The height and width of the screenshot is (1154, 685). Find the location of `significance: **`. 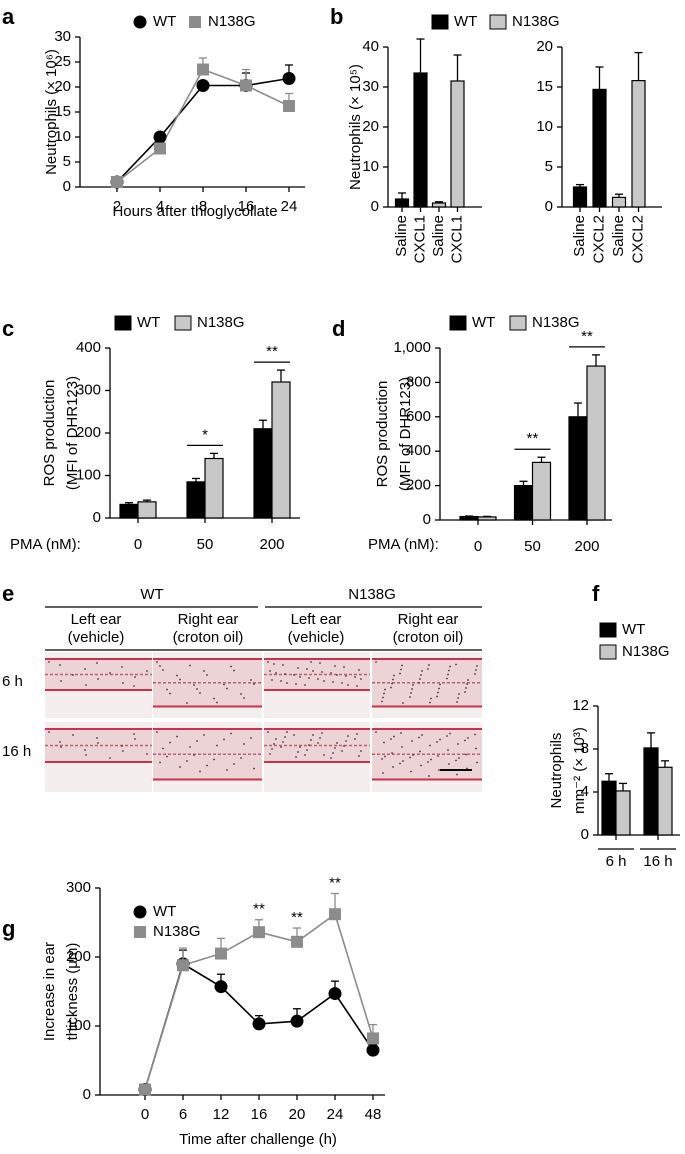

significance: ** is located at coordinates (335, 882).